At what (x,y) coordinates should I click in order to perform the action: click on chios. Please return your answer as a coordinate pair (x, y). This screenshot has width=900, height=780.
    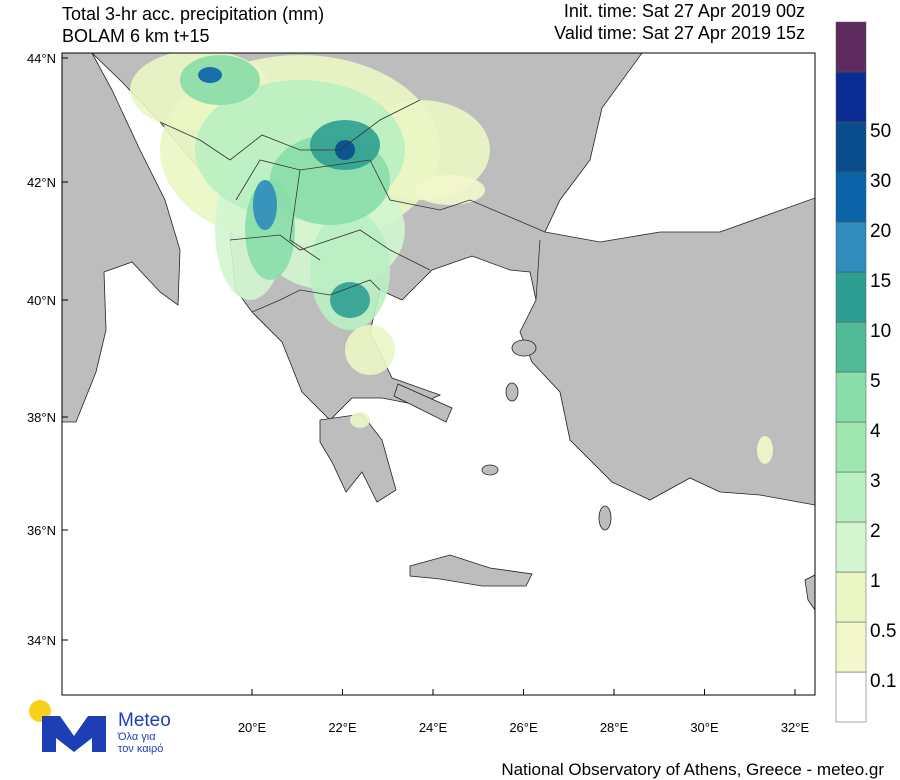
    Looking at the image, I should click on (512, 392).